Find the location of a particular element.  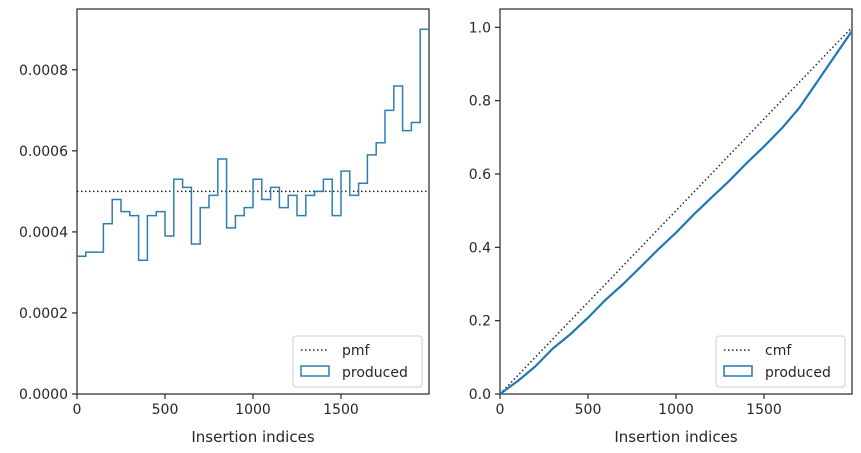

left-xtick-label: 0 is located at coordinates (77, 410).